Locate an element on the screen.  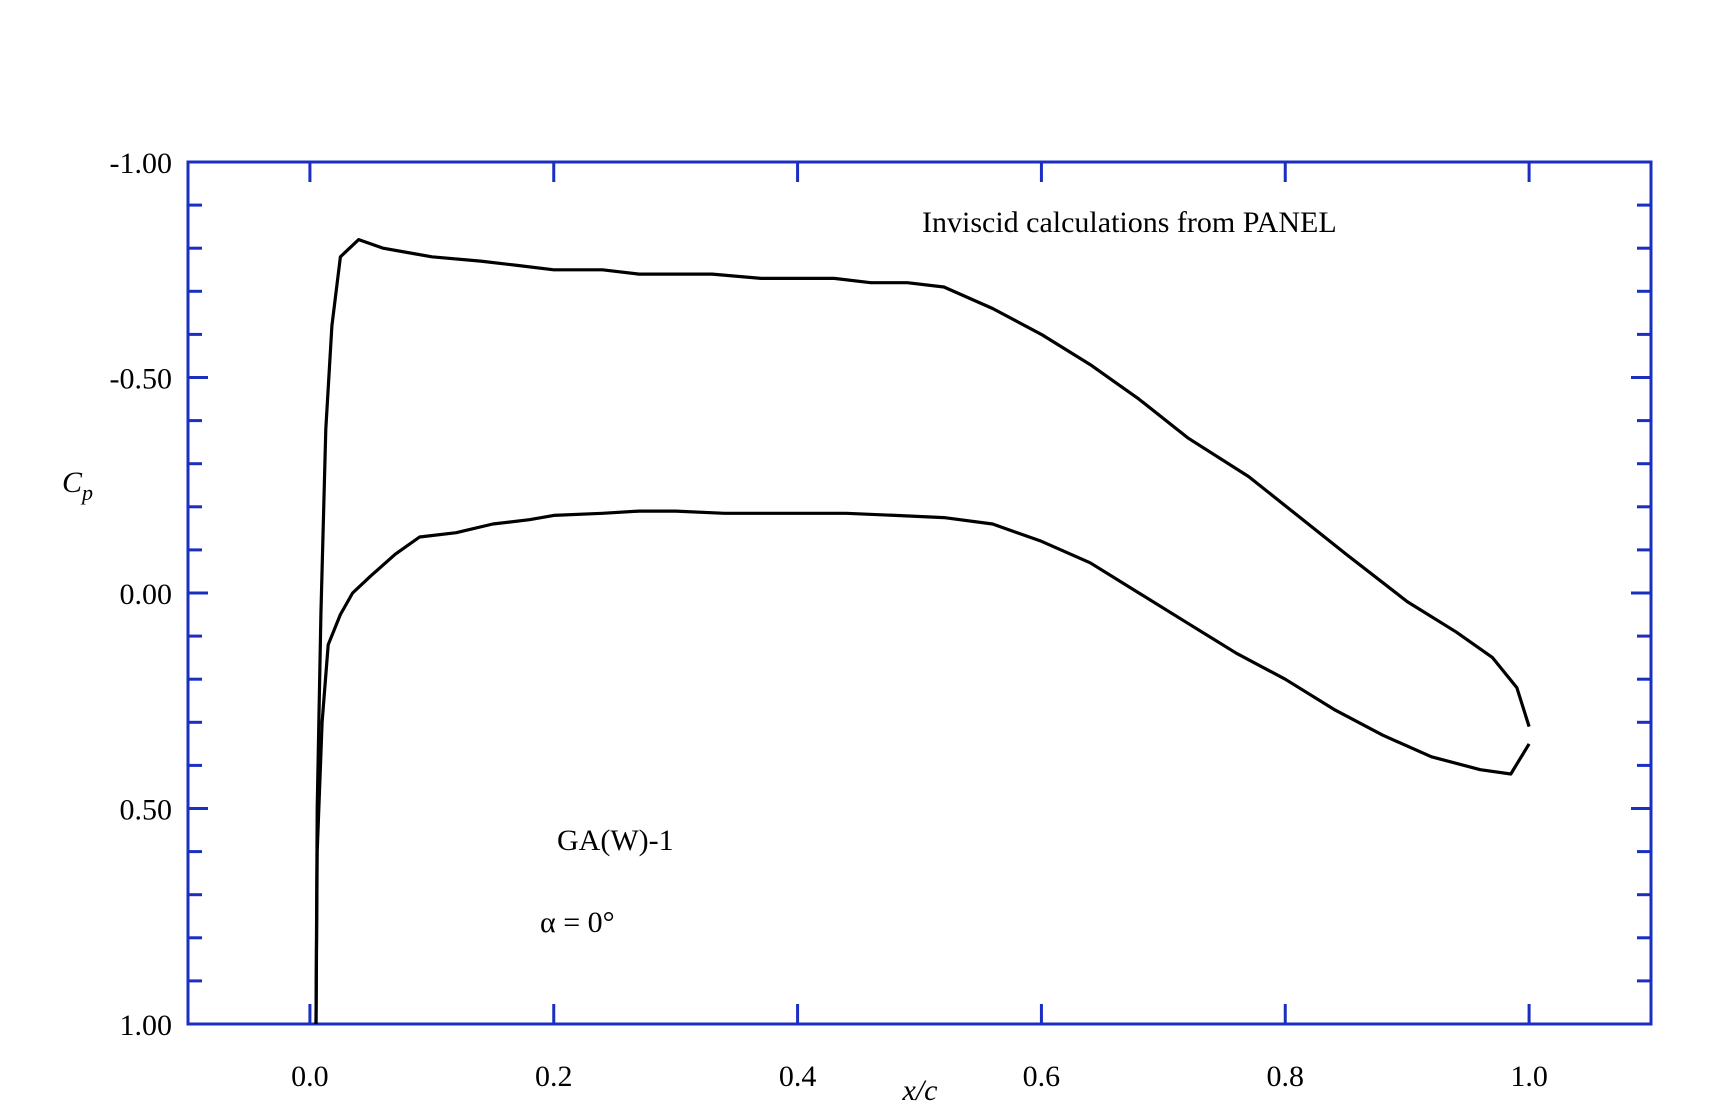
x-tick-label: 1.0 is located at coordinates (1529, 1076).